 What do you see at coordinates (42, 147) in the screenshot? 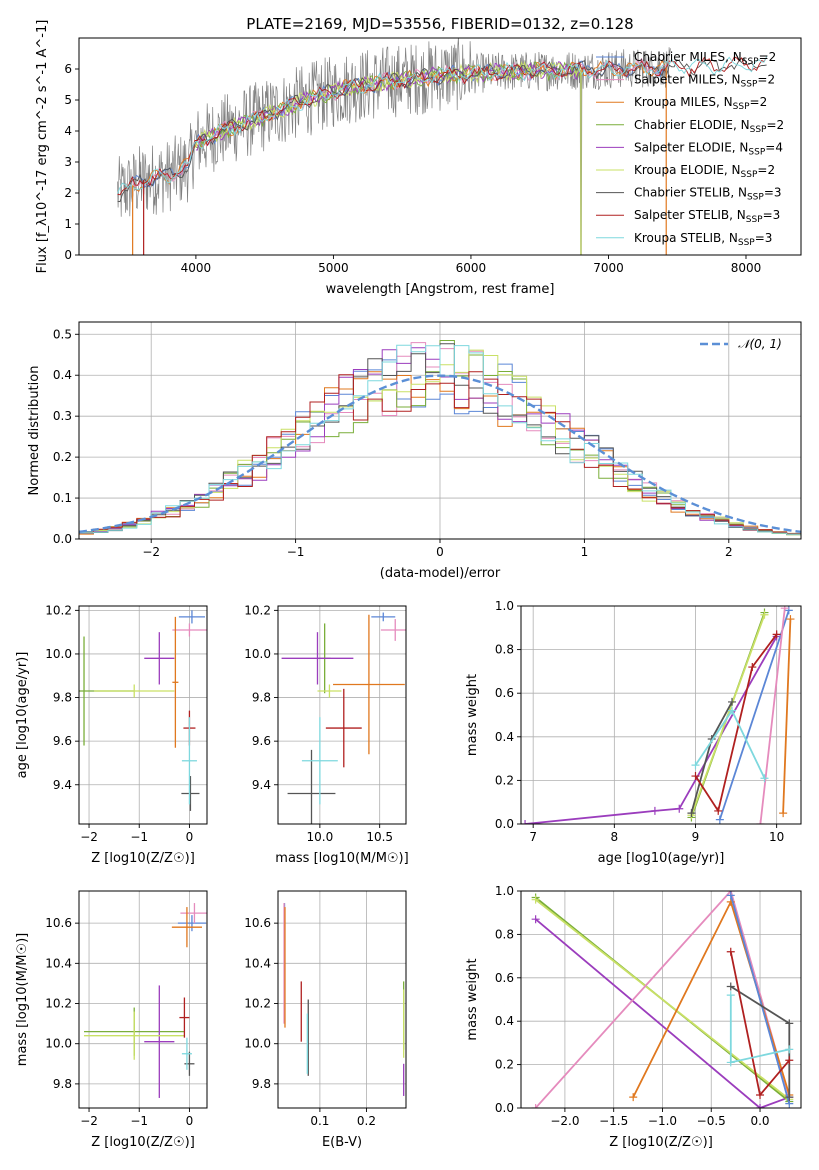
I see `y-axis-label: Flux [f_λ10^-17 erg cm^-2 s^-1 A^-1]` at bounding box center [42, 147].